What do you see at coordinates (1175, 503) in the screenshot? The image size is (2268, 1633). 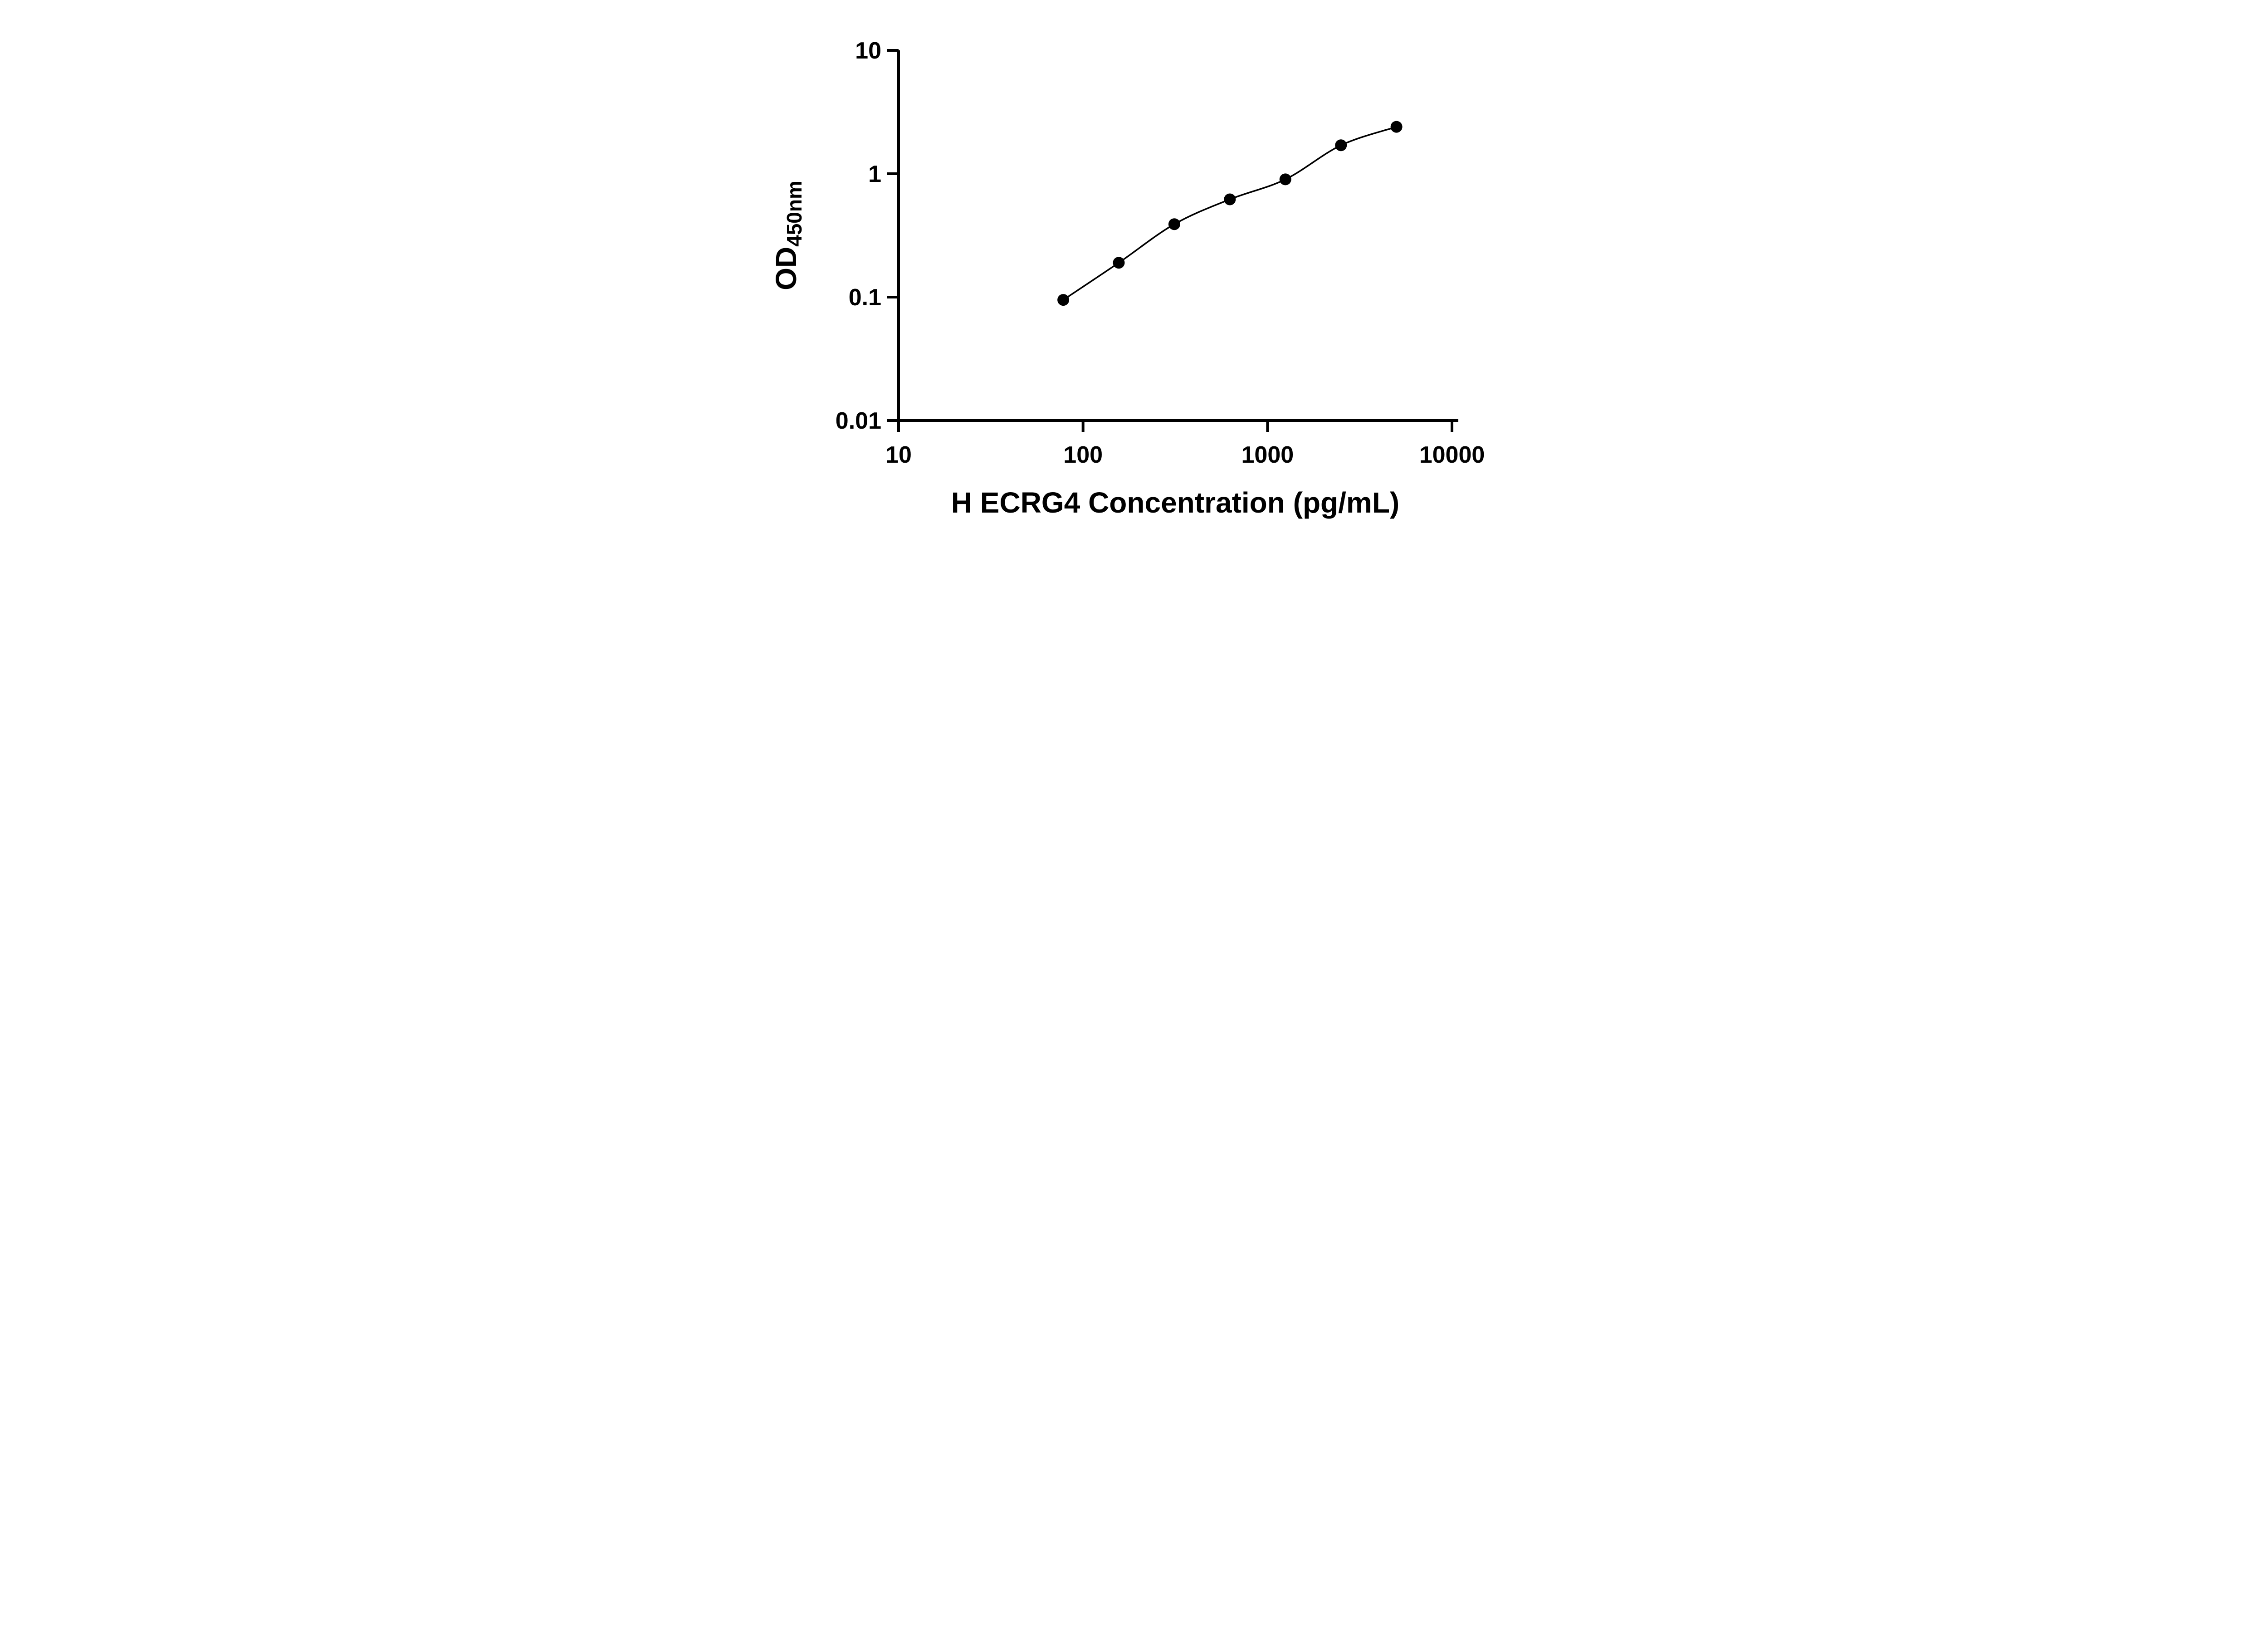 I see `x-axis-title: H ECRG4 Concentration (pg/mL)` at bounding box center [1175, 503].